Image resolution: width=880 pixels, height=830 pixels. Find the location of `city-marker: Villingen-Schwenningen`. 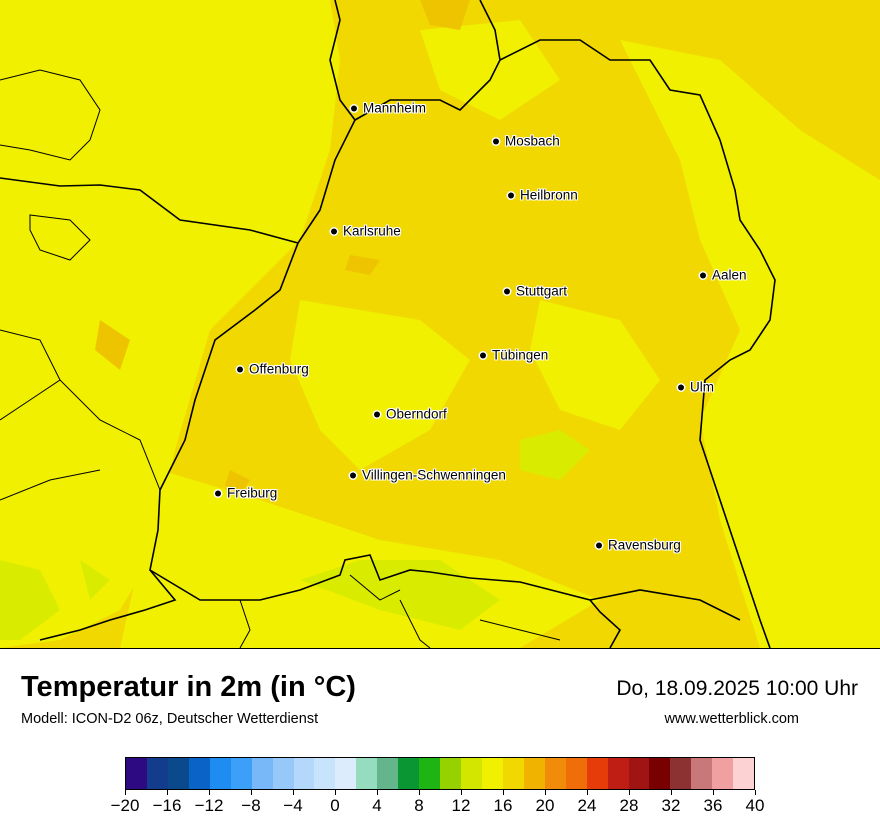

city-marker: Villingen-Schwenningen is located at coordinates (428, 475).